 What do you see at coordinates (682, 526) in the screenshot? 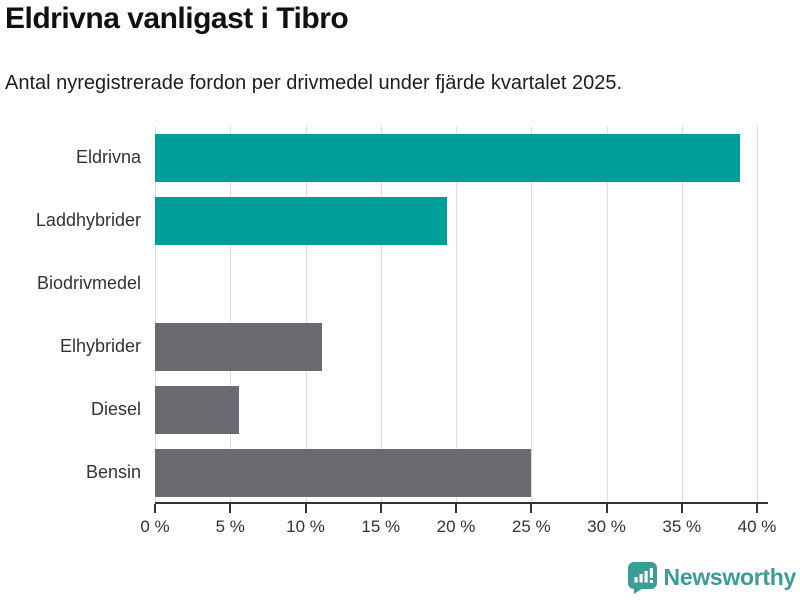
I see `x-tick-label: 35 %` at bounding box center [682, 526].